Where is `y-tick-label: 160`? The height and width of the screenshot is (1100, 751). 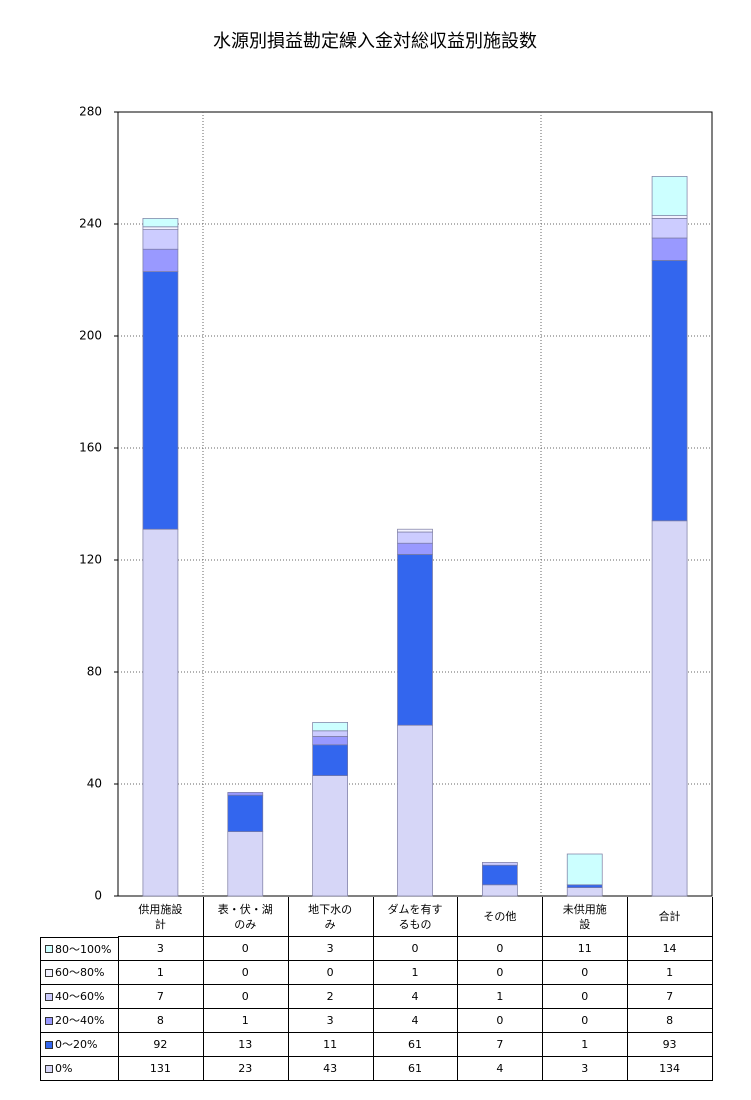
y-tick-label: 160 is located at coordinates (90, 448).